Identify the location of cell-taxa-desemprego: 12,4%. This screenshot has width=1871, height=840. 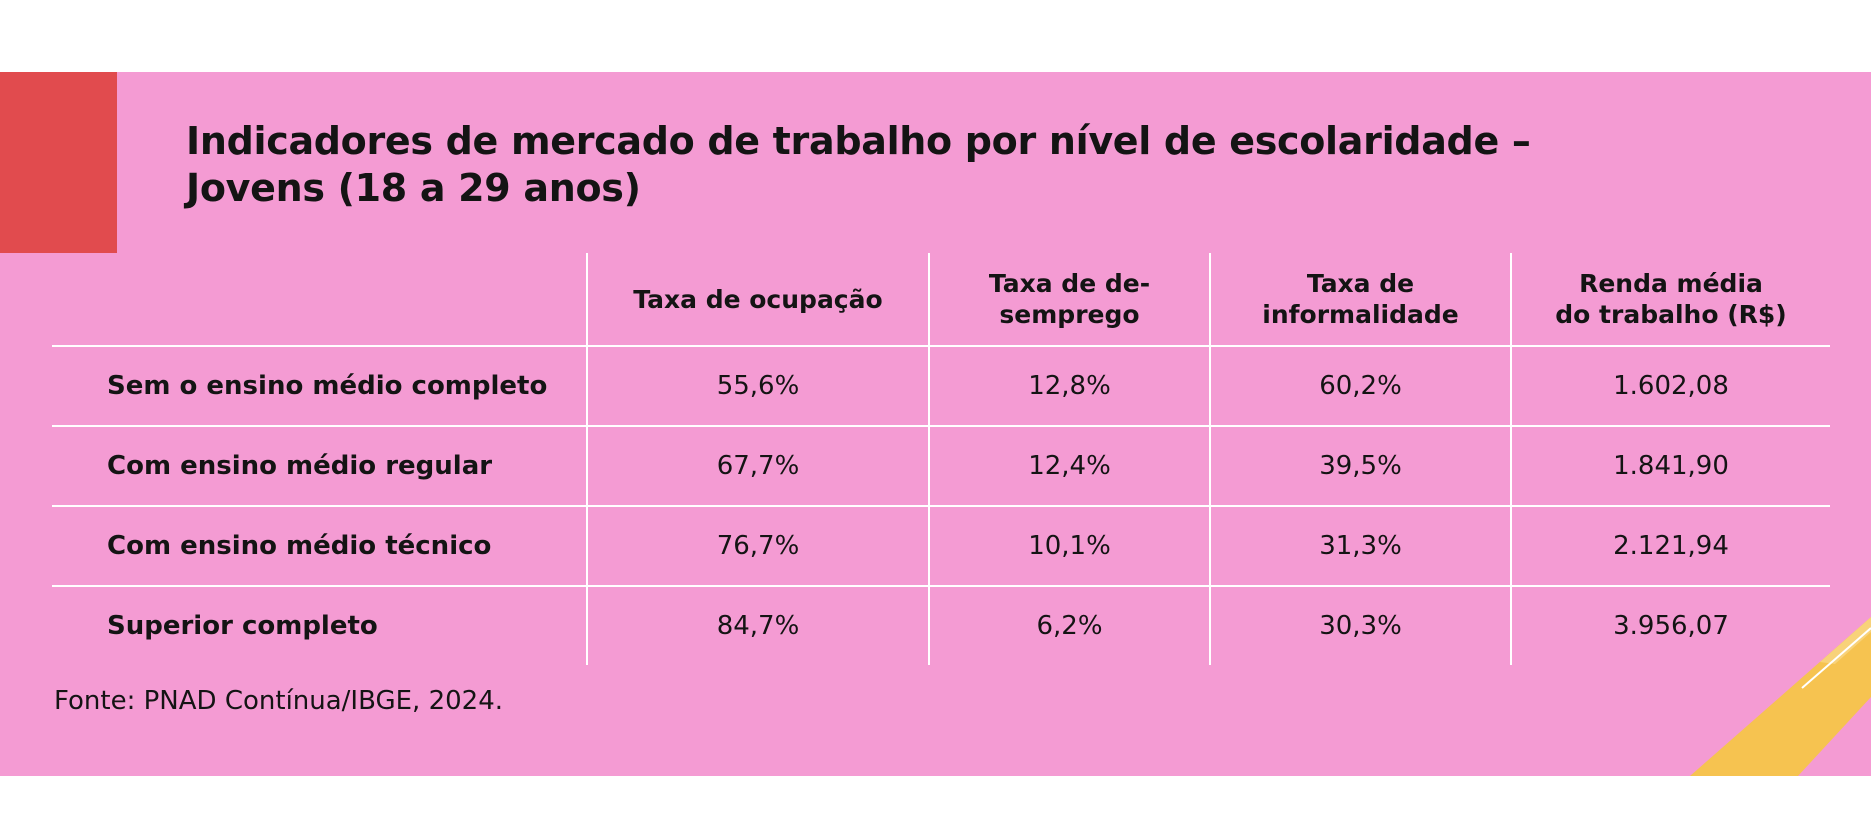
(1068, 466).